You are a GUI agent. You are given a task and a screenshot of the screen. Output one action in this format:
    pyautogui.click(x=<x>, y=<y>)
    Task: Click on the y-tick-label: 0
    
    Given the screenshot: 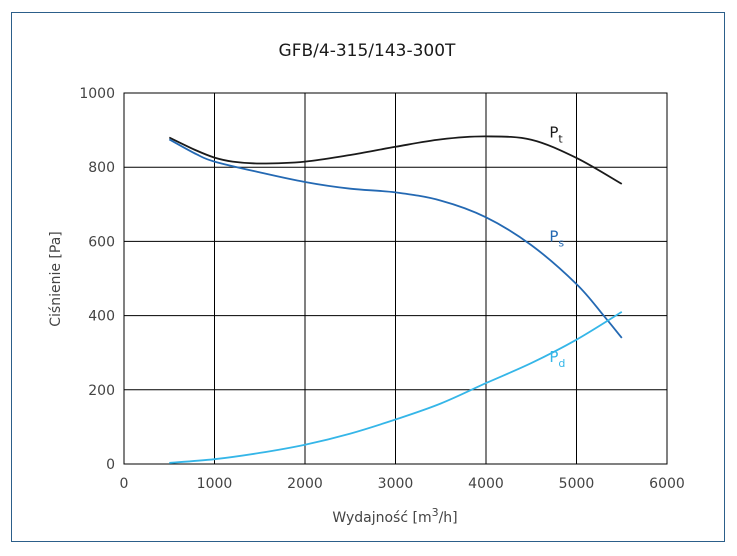 What is the action you would take?
    pyautogui.click(x=110, y=465)
    